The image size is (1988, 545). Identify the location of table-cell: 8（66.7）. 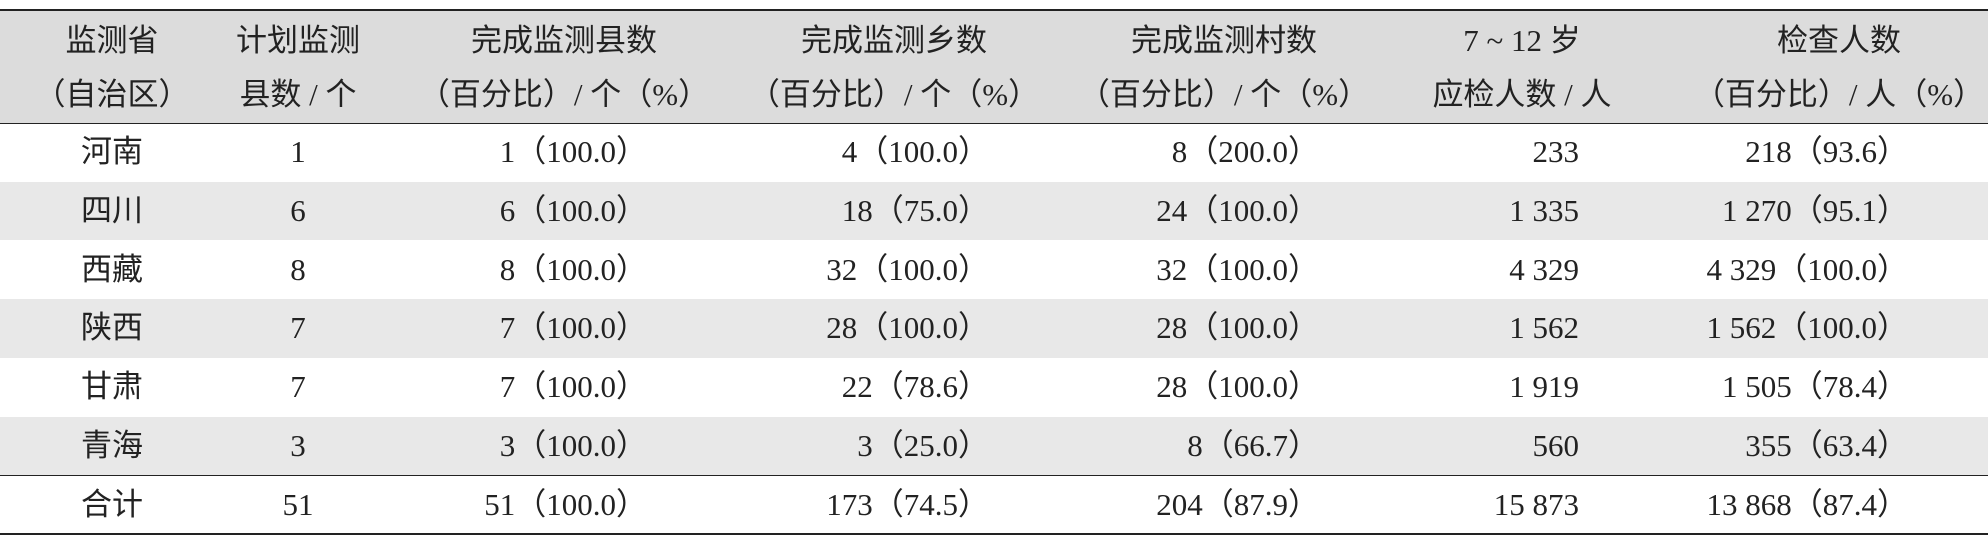
(1253, 445).